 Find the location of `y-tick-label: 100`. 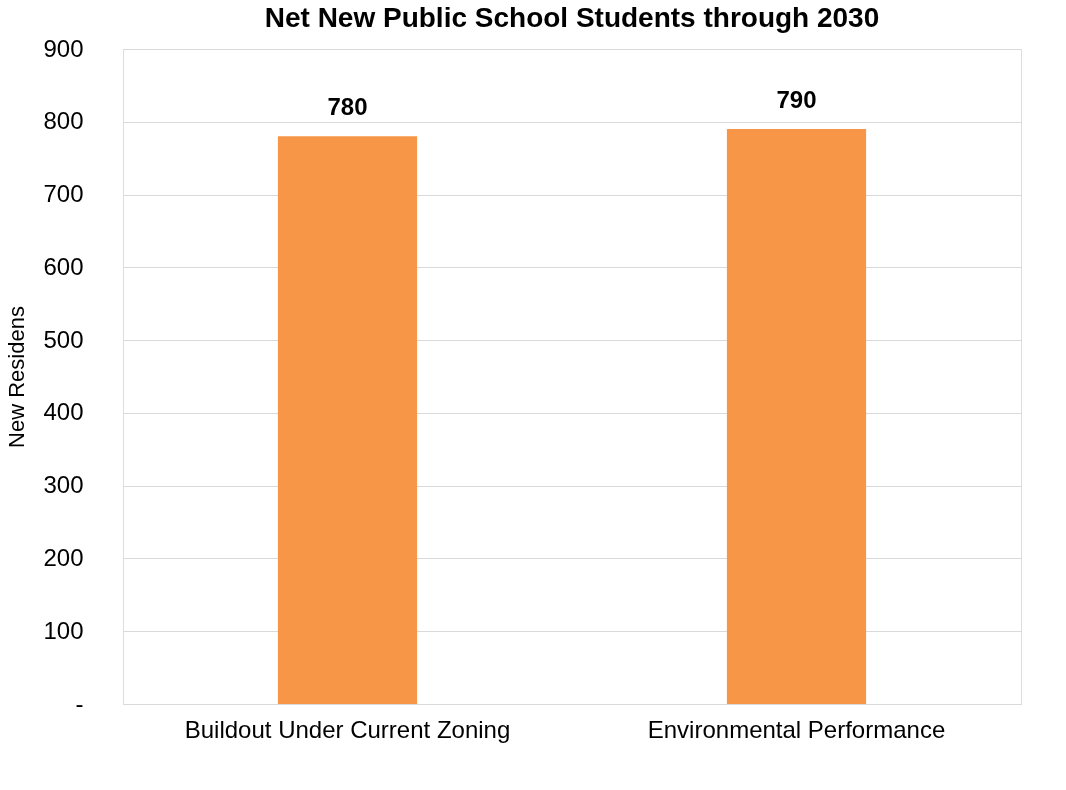

y-tick-label: 100 is located at coordinates (63, 630).